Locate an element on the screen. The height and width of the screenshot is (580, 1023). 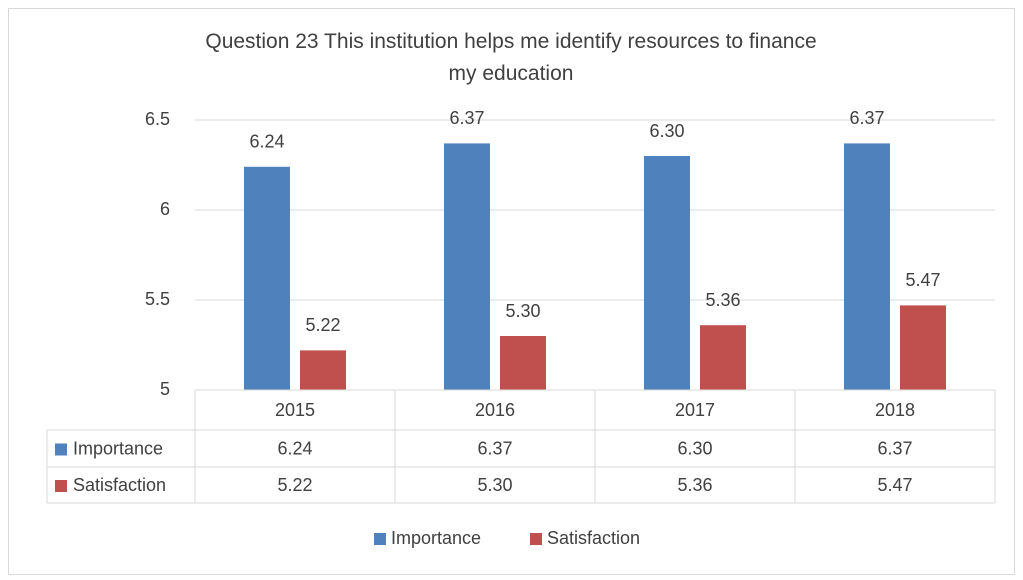
table-row-label: Importance is located at coordinates (118, 448).